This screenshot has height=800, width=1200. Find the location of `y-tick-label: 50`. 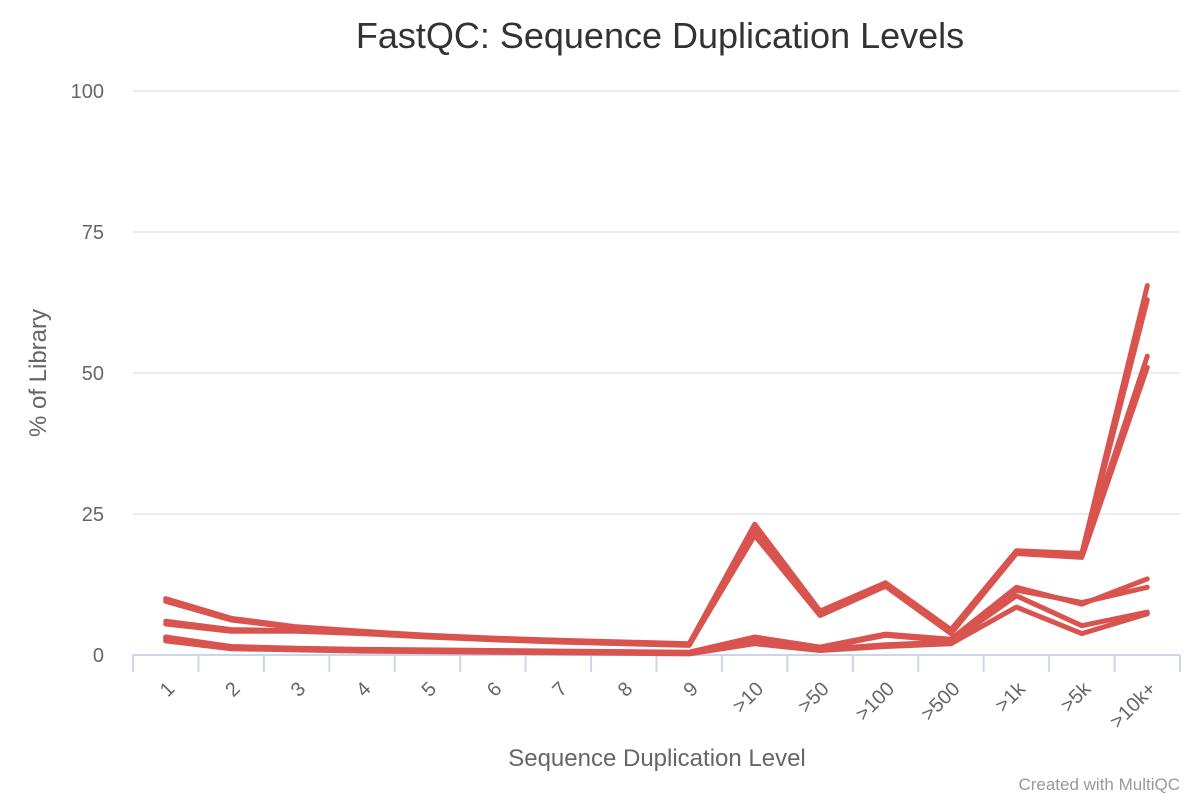

y-tick-label: 50 is located at coordinates (93, 374).